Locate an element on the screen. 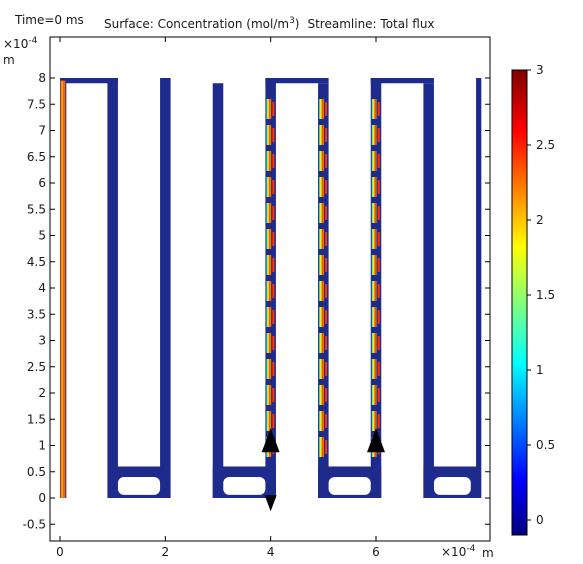  x-tick-label: 6 is located at coordinates (376, 552).